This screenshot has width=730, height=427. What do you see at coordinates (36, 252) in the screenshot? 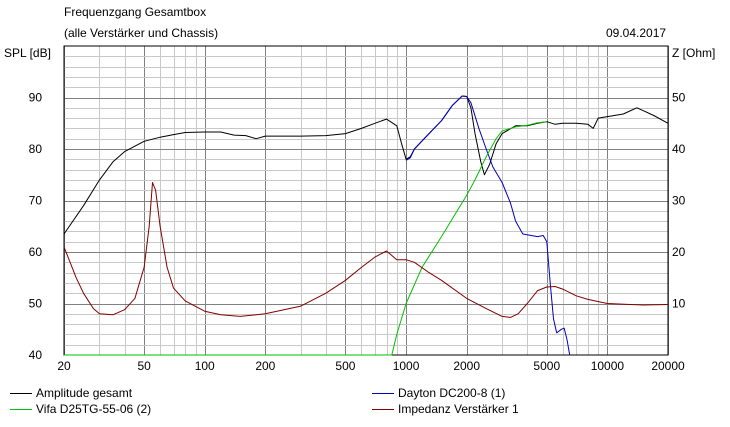
I see `y-left-tick-label: 60` at bounding box center [36, 252].